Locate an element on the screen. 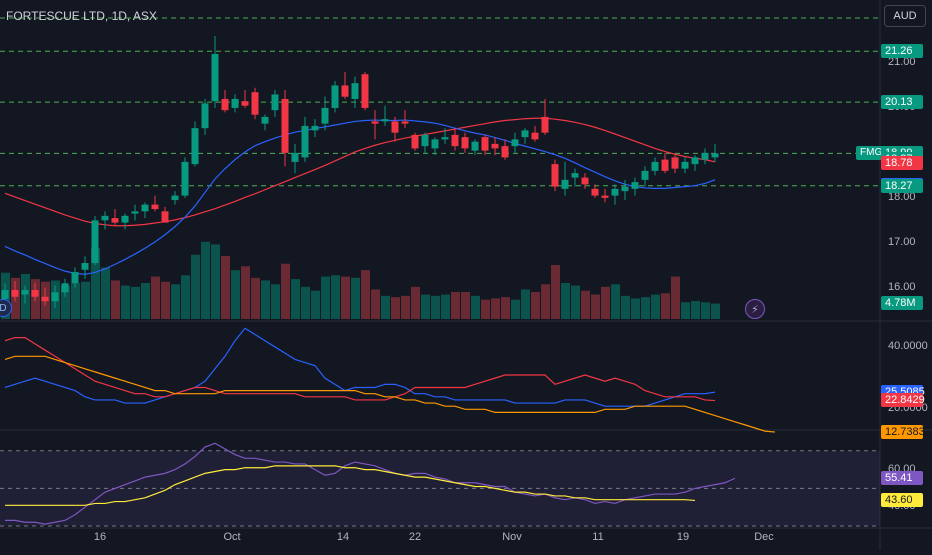  price-axis-tag: 20.13 is located at coordinates (902, 102).